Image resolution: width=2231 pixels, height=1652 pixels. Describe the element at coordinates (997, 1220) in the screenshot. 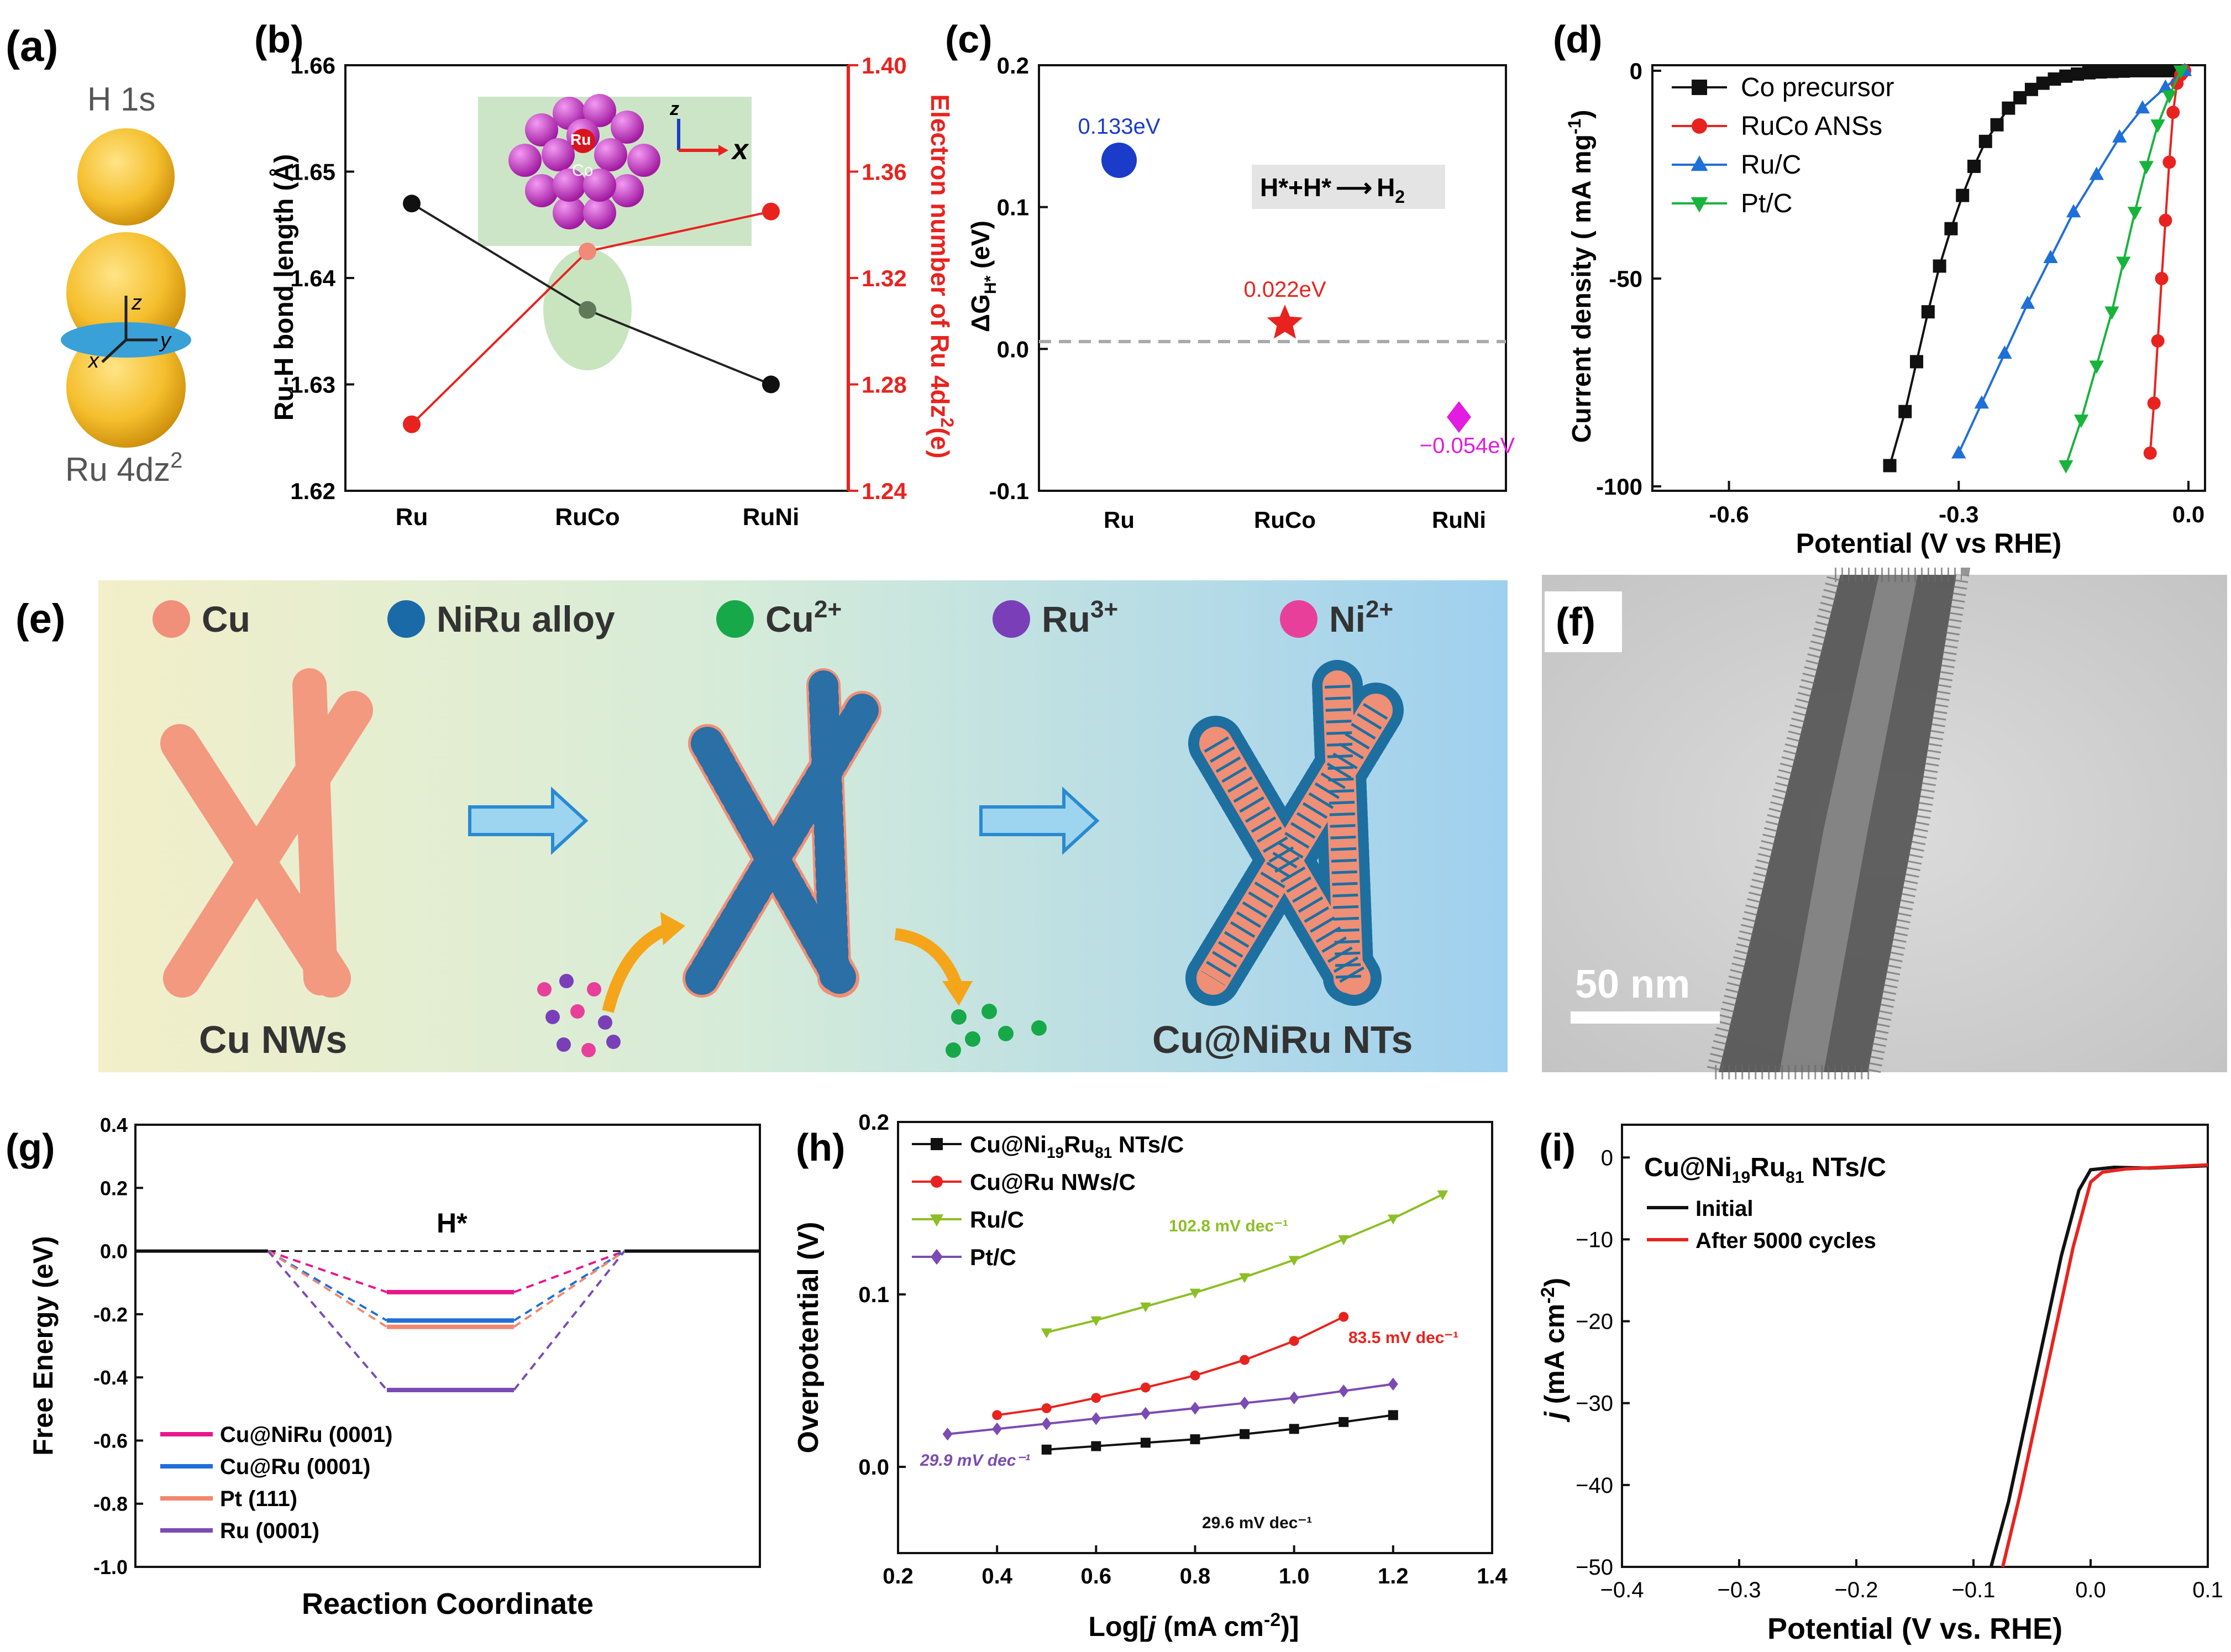

I see `legend-label-2: Ru/C` at that location.